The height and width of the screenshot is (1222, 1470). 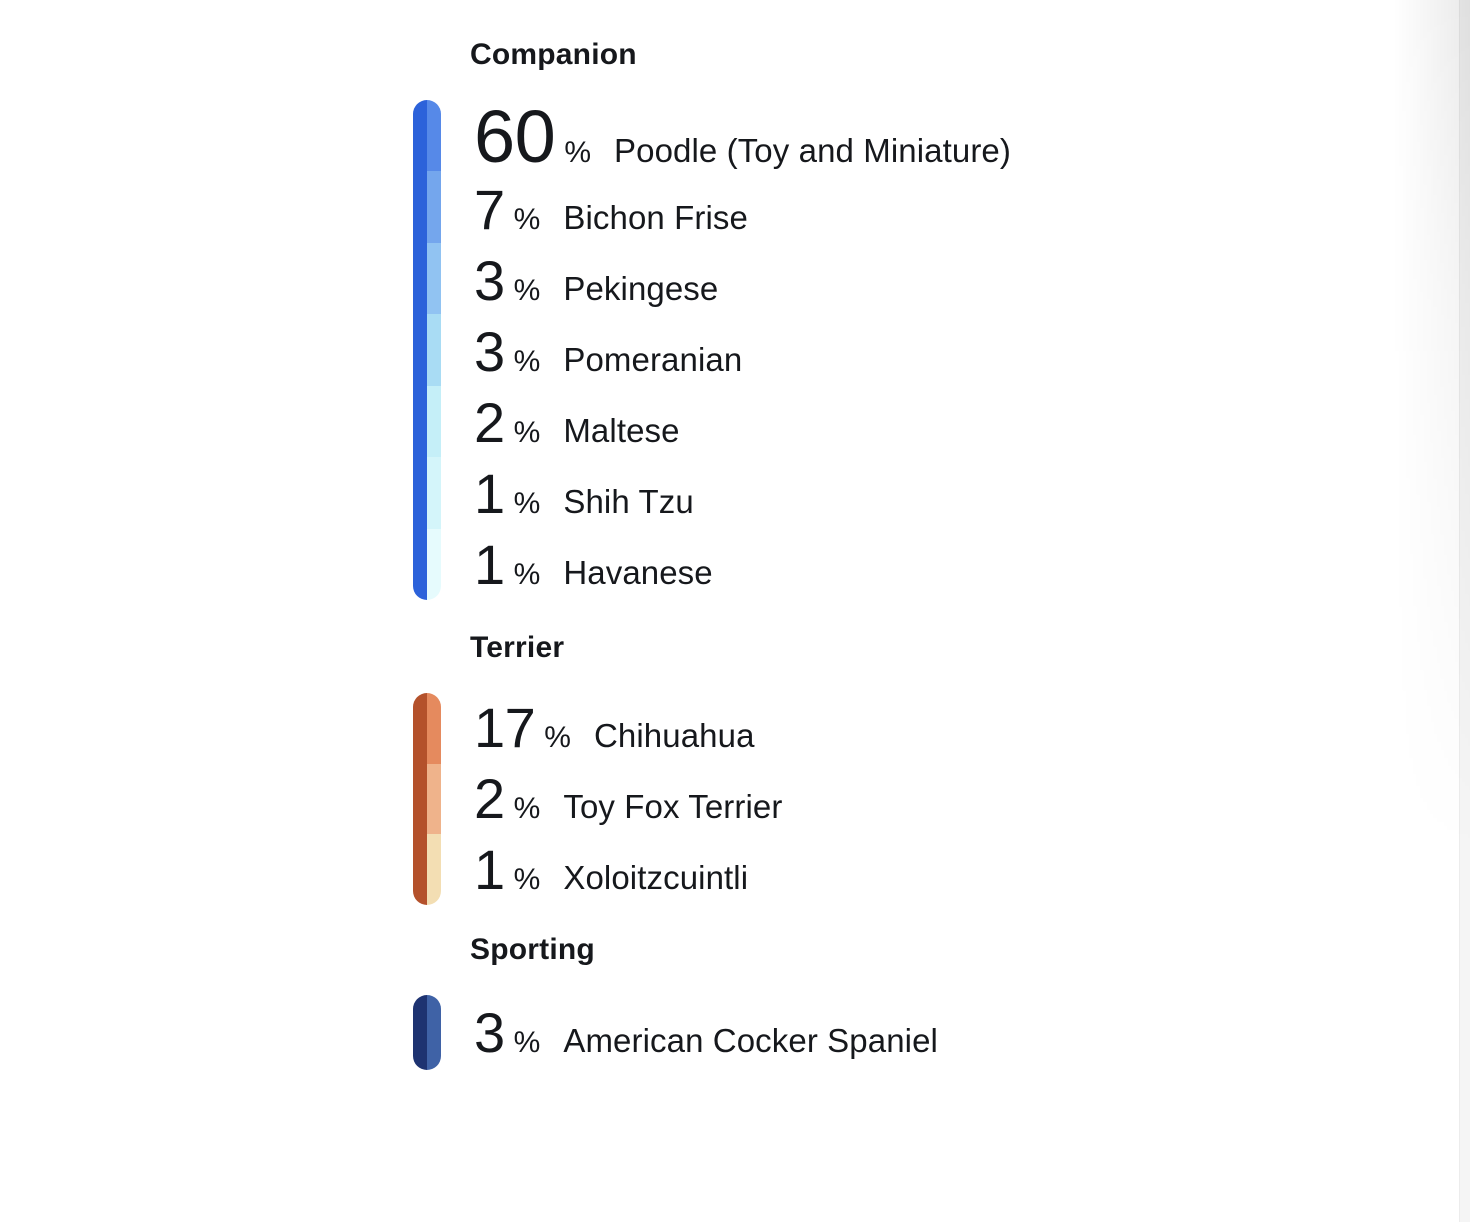 I want to click on breed-row-content: 7 % Bichon Frise, so click(x=611, y=209).